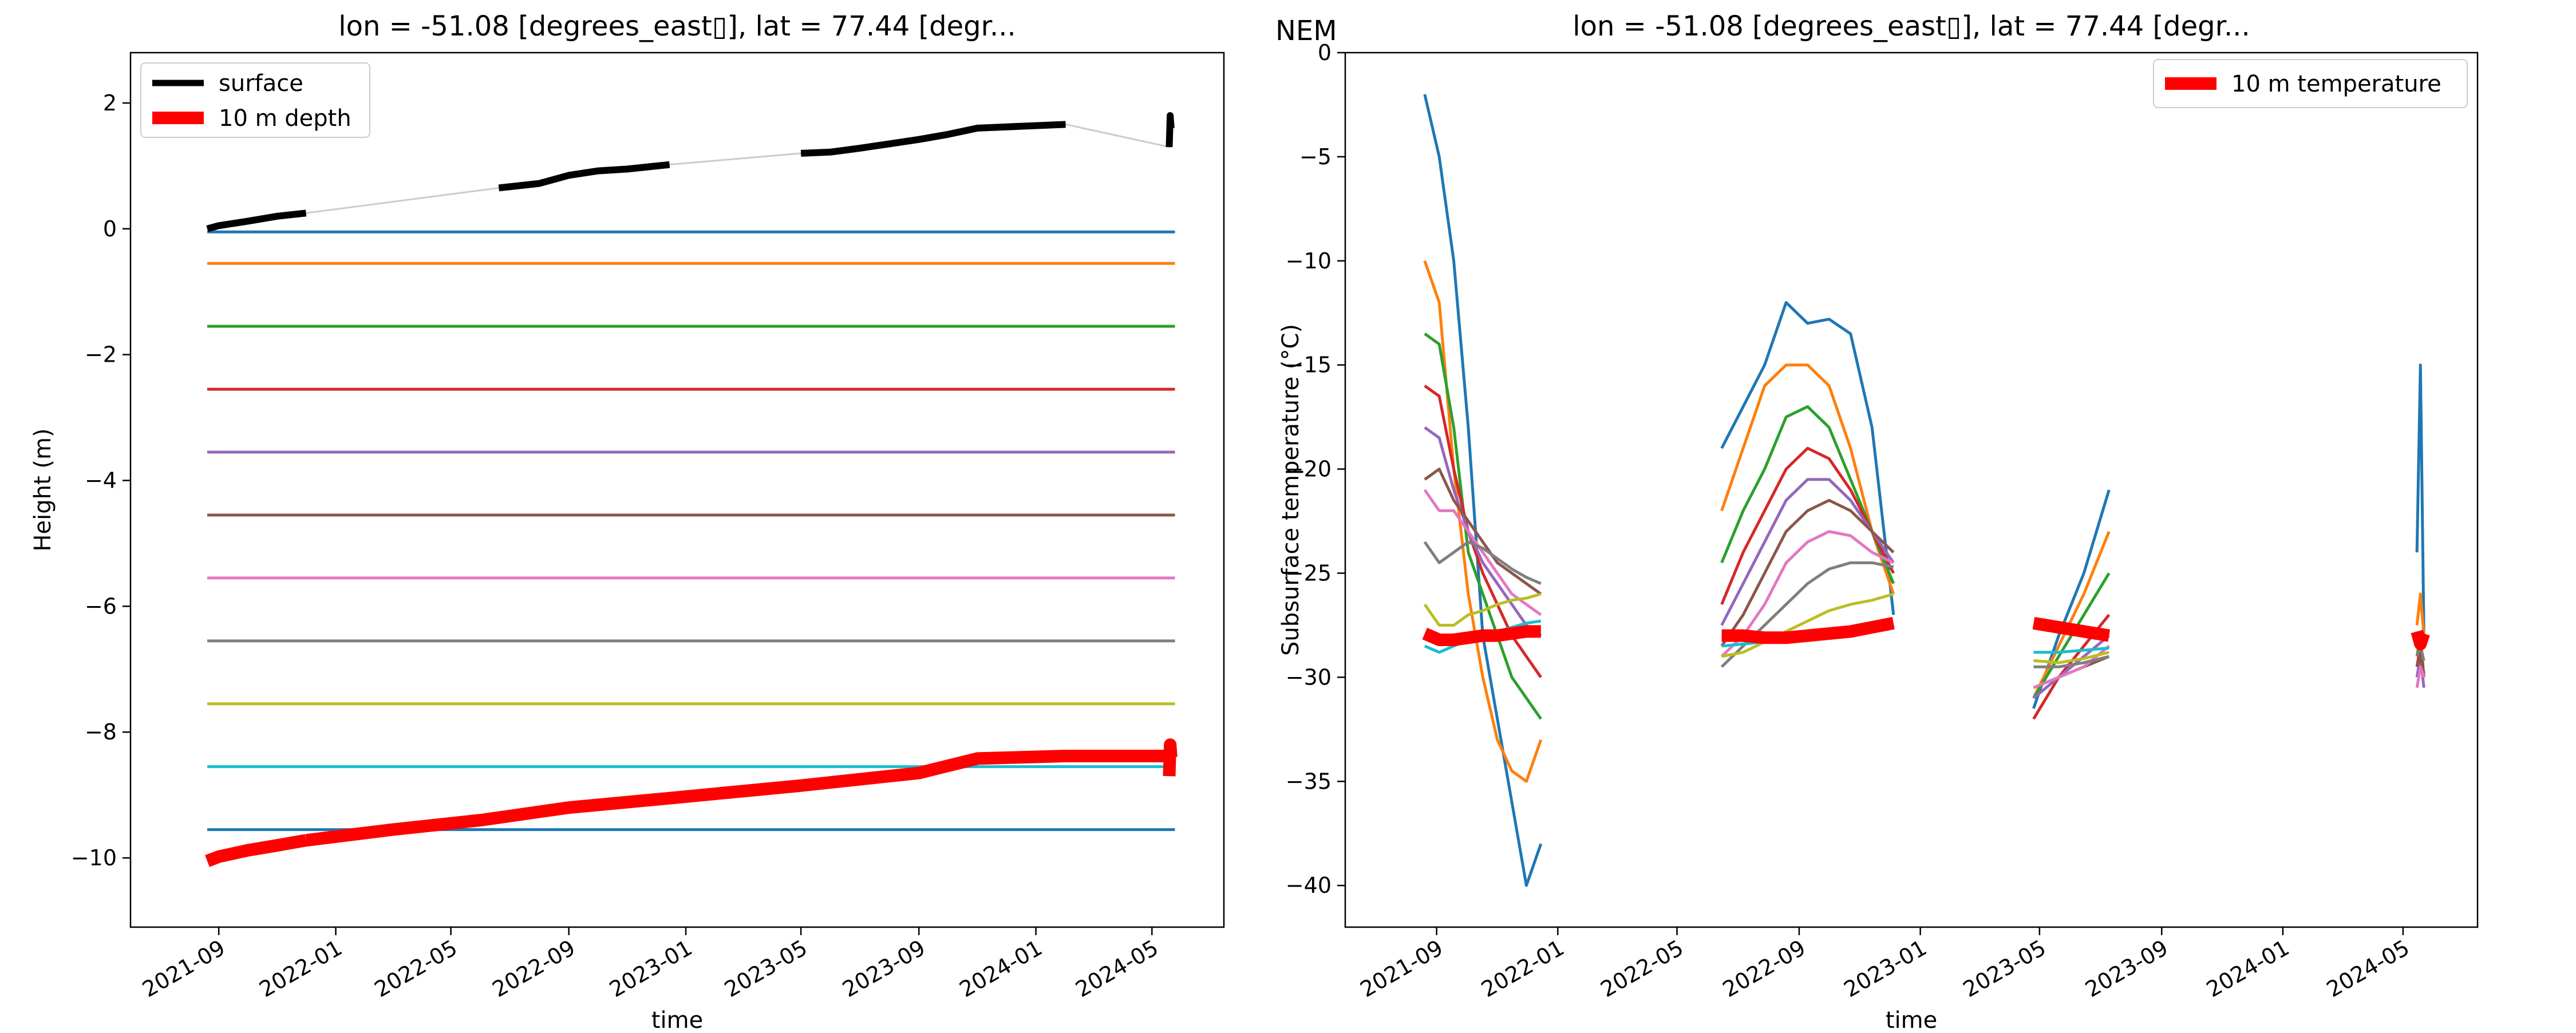  Describe the element at coordinates (110, 103) in the screenshot. I see `y-tick-label-left-6: 2` at that location.